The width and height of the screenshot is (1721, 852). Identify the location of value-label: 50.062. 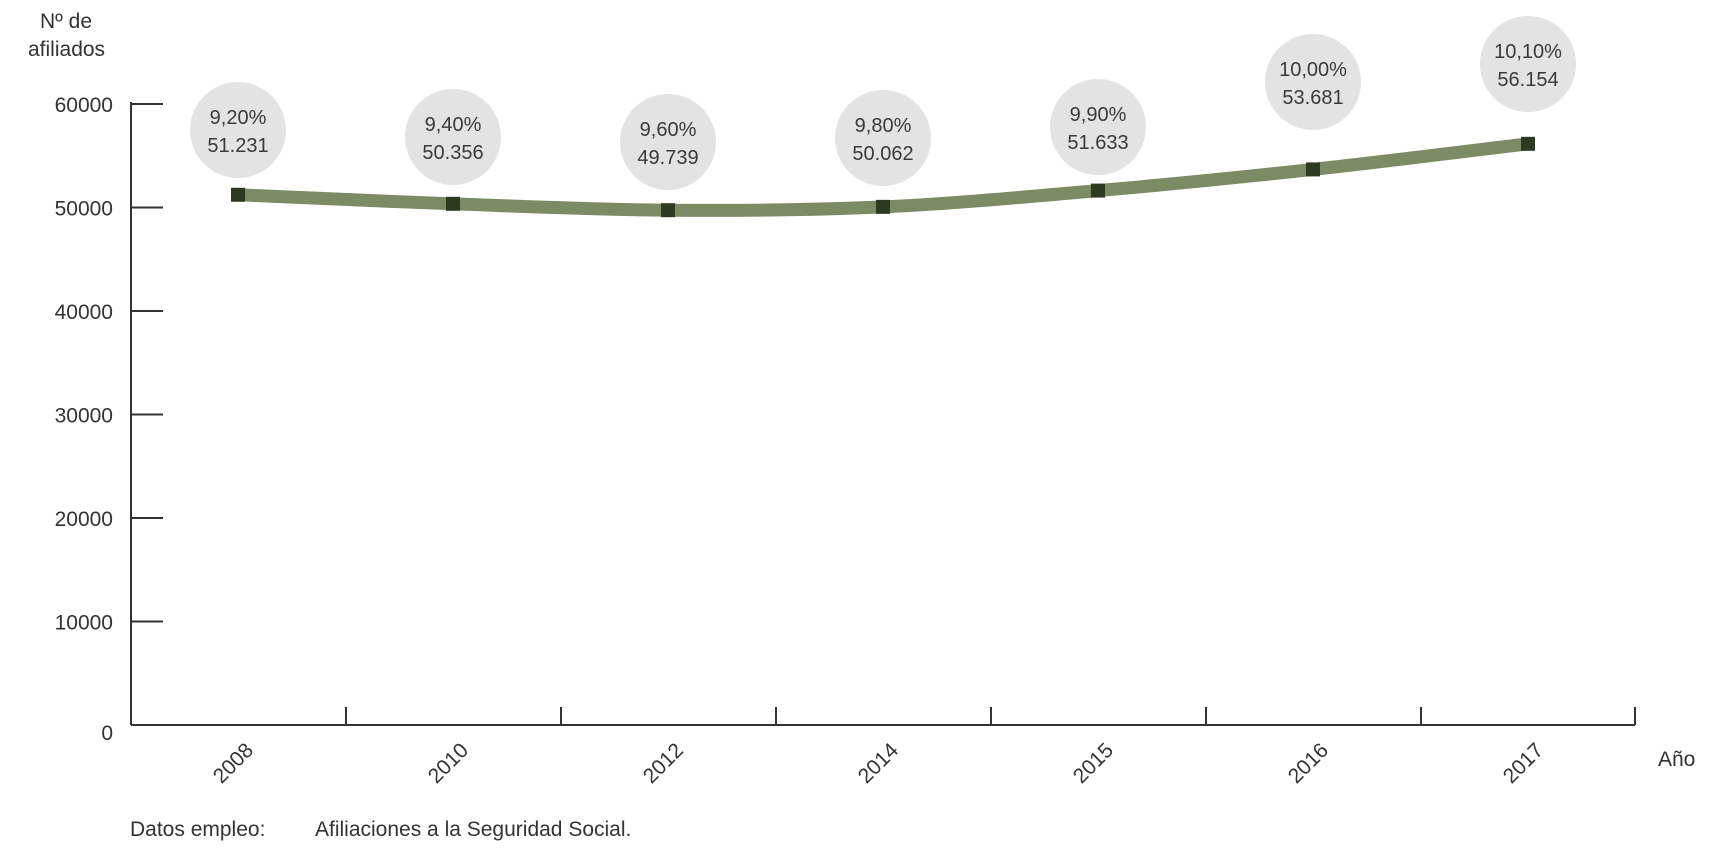
(882, 154).